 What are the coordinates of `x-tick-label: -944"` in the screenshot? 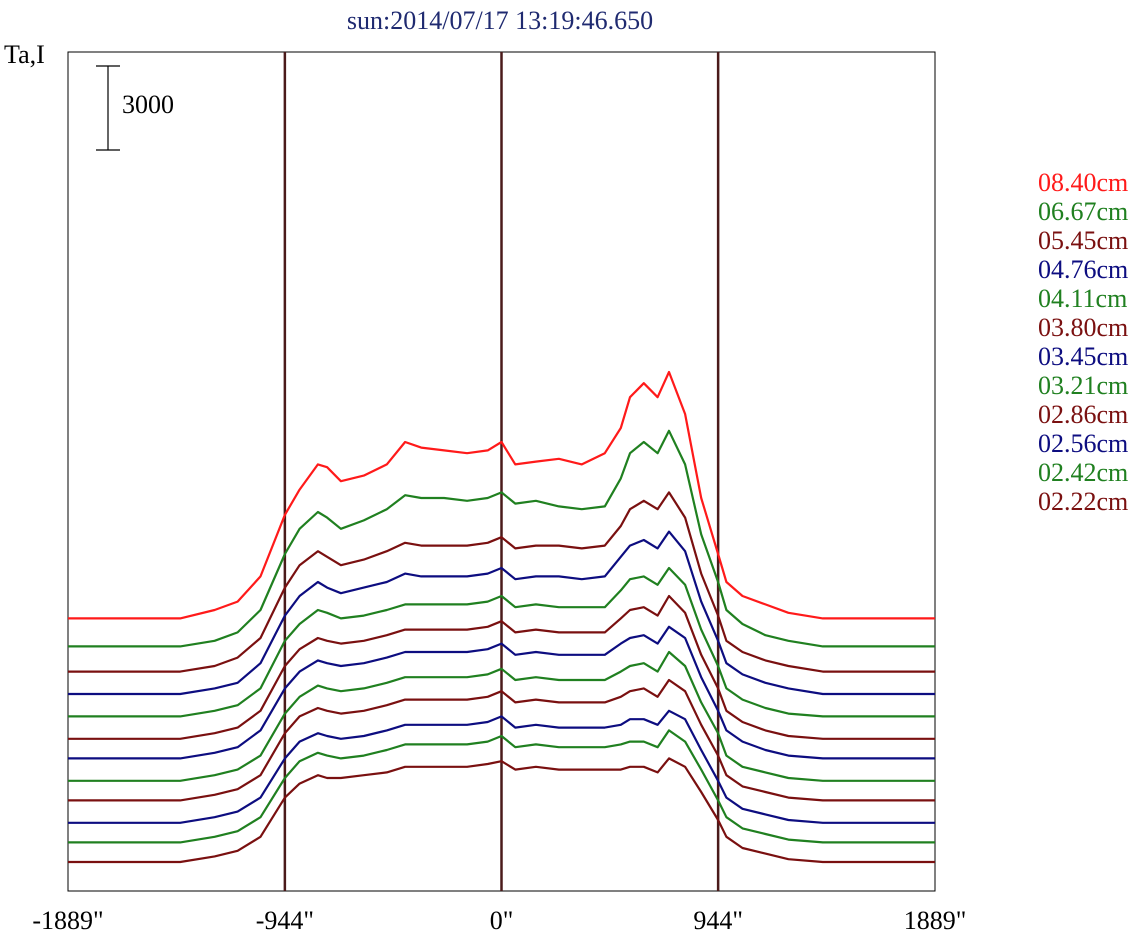 It's located at (284, 920).